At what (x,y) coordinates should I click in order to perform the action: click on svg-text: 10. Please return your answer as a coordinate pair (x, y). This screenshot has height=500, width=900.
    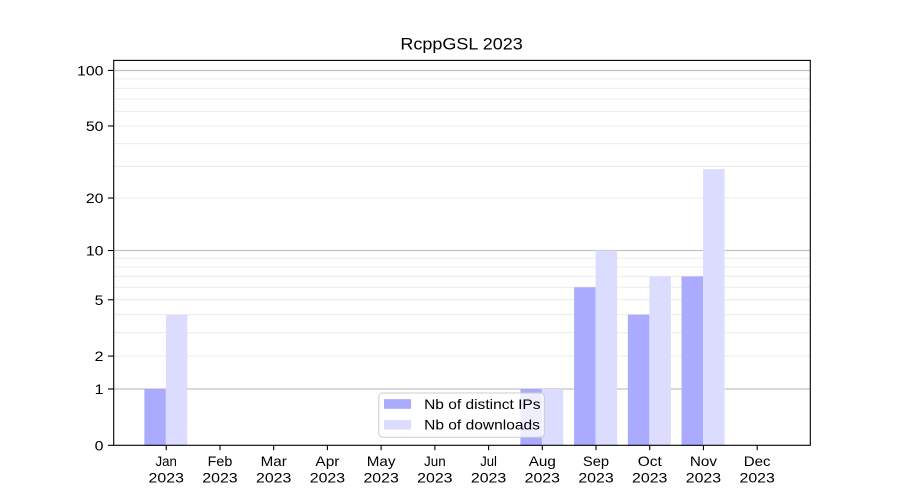
    Looking at the image, I should click on (95, 251).